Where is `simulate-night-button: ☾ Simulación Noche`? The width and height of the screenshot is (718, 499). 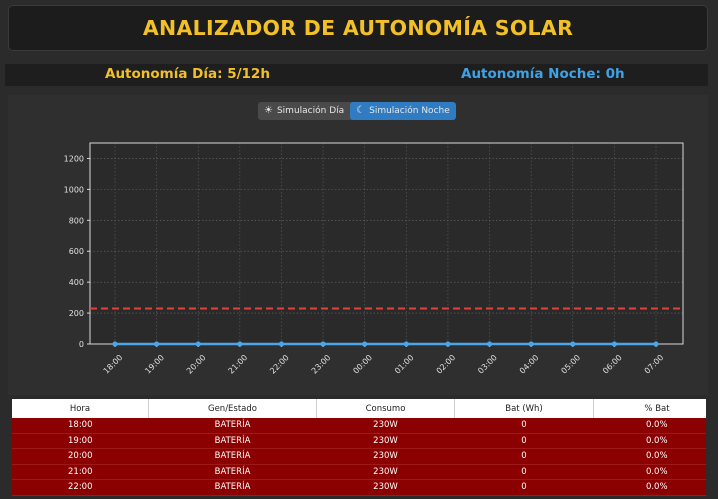
simulate-night-button: ☾ Simulación Noche is located at coordinates (403, 111).